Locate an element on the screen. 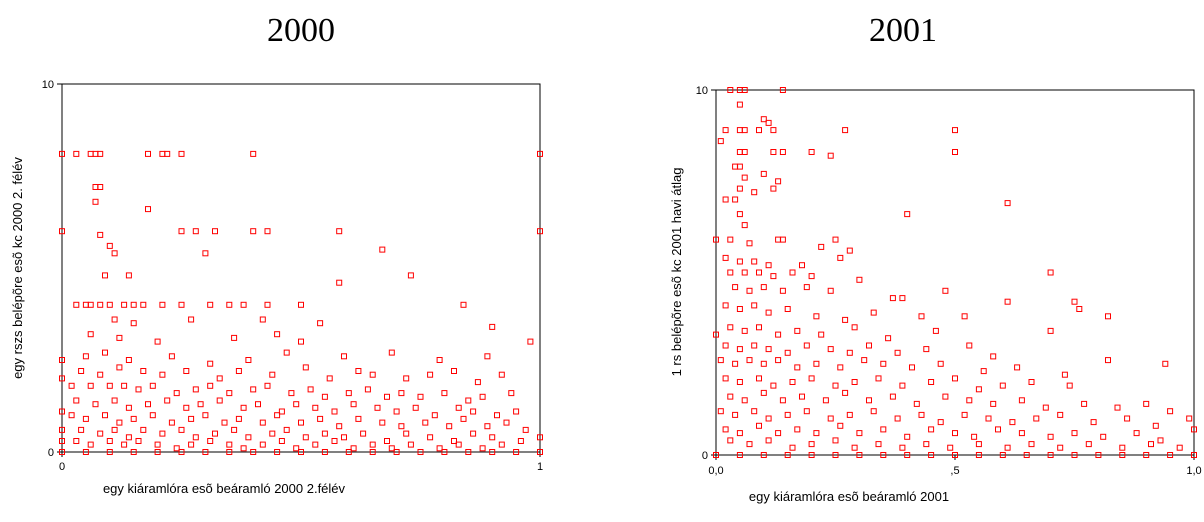 The width and height of the screenshot is (1204, 522). x-axis-label: egy kiáramlóra esõ beáramló 2001 is located at coordinates (849, 496).